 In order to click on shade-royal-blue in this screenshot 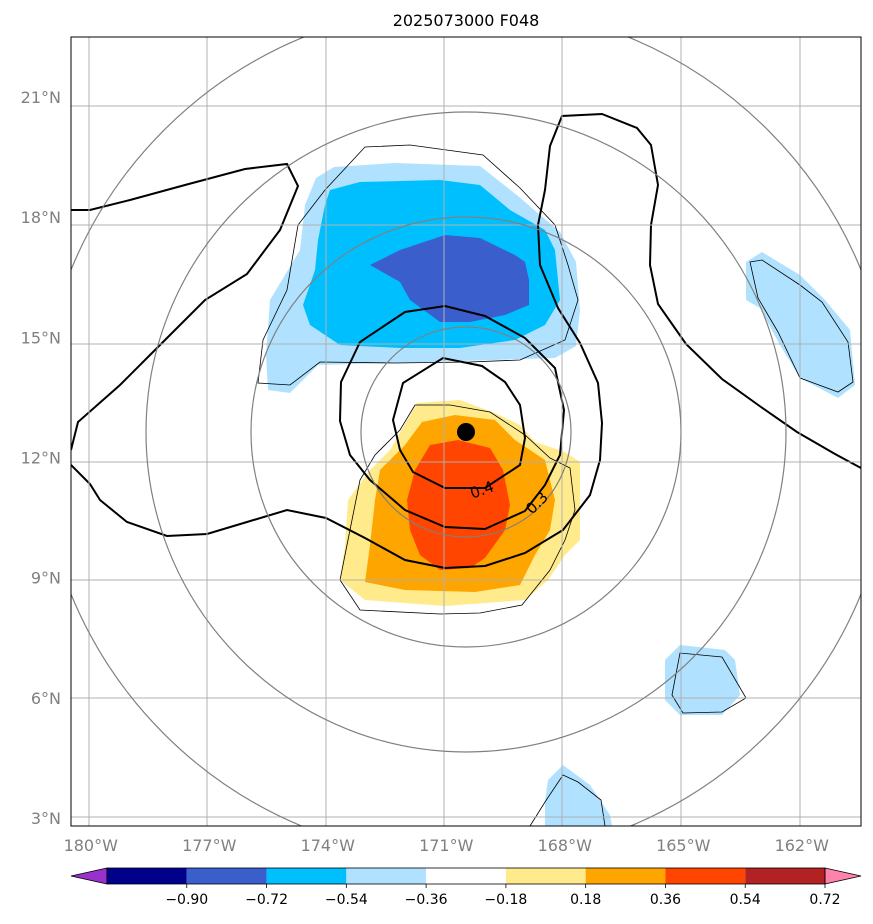, I will do `click(449, 278)`.